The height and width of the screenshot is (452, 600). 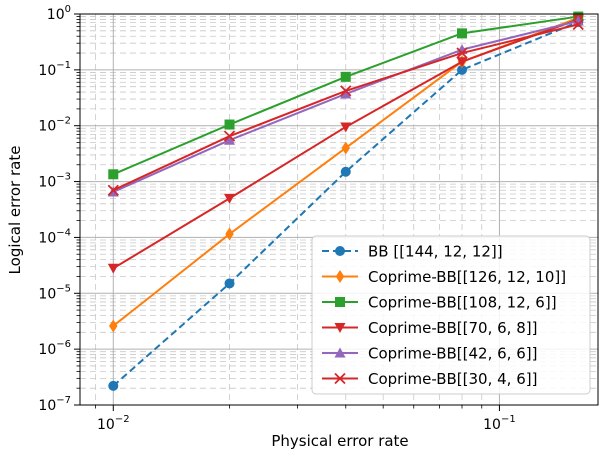 What do you see at coordinates (54, 125) in the screenshot?
I see `y-tick-label: 10⁻²` at bounding box center [54, 125].